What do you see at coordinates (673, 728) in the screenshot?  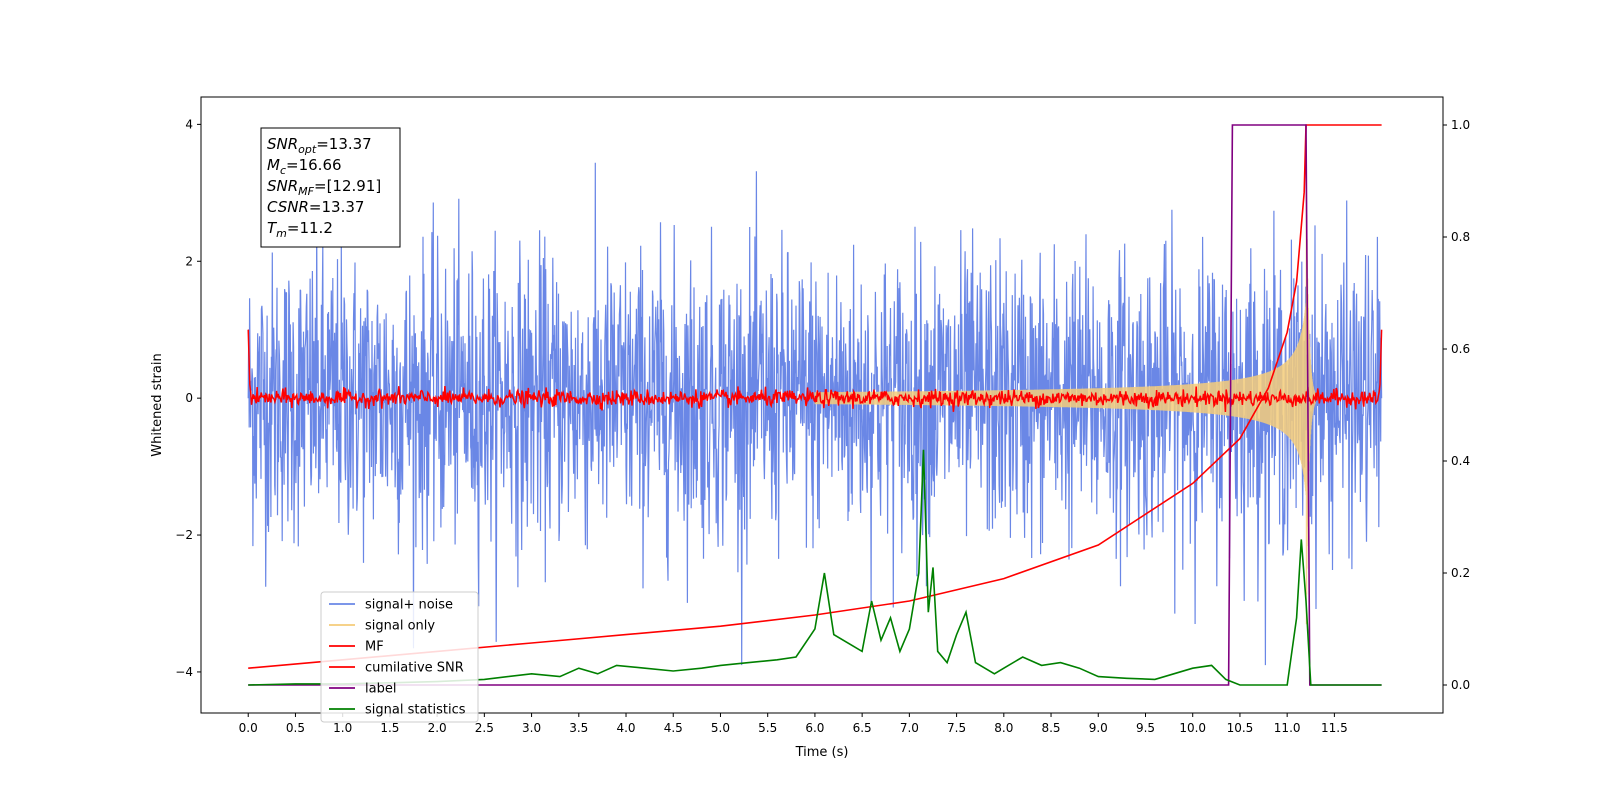 I see `x-tick-label: 4.5` at bounding box center [673, 728].